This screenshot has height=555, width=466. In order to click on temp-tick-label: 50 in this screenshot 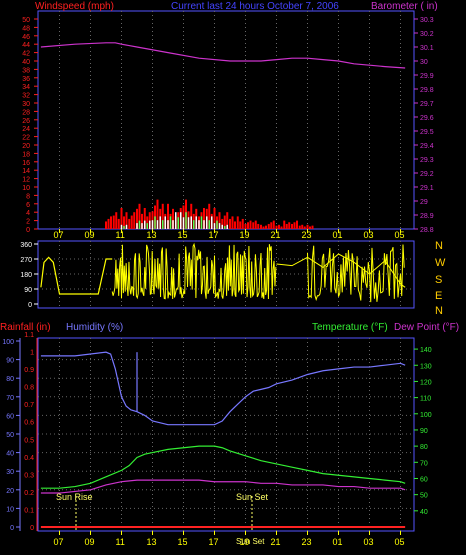, I will do `click(424, 496)`.